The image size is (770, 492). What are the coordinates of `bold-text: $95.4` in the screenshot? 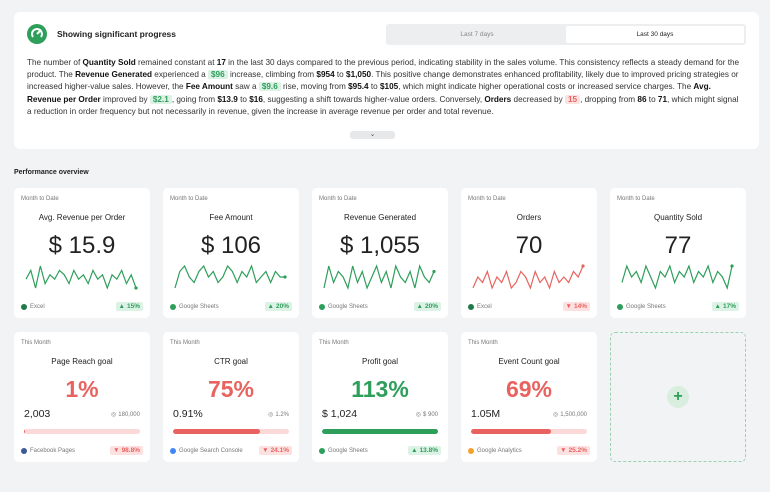 It's located at (358, 87).